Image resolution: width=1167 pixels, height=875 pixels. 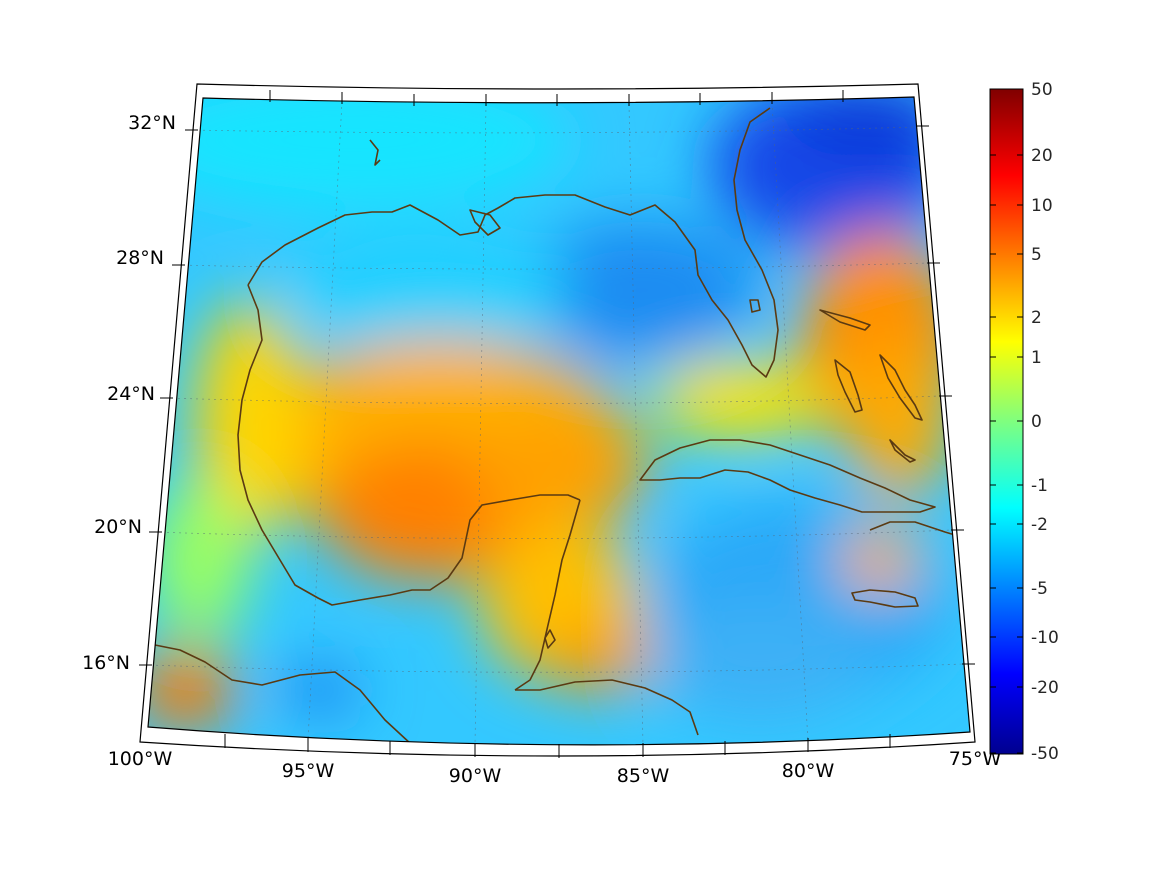 I want to click on colorbar-label: -2, so click(x=1039, y=525).